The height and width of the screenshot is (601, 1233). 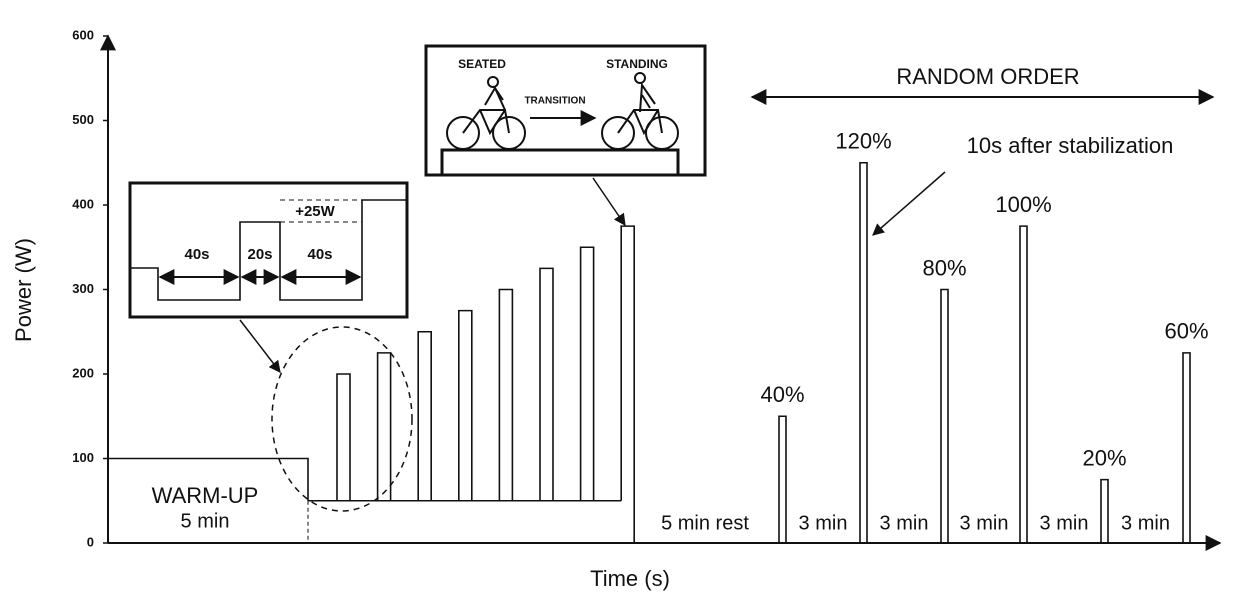 I want to click on annotation-arrow, so click(x=909, y=203).